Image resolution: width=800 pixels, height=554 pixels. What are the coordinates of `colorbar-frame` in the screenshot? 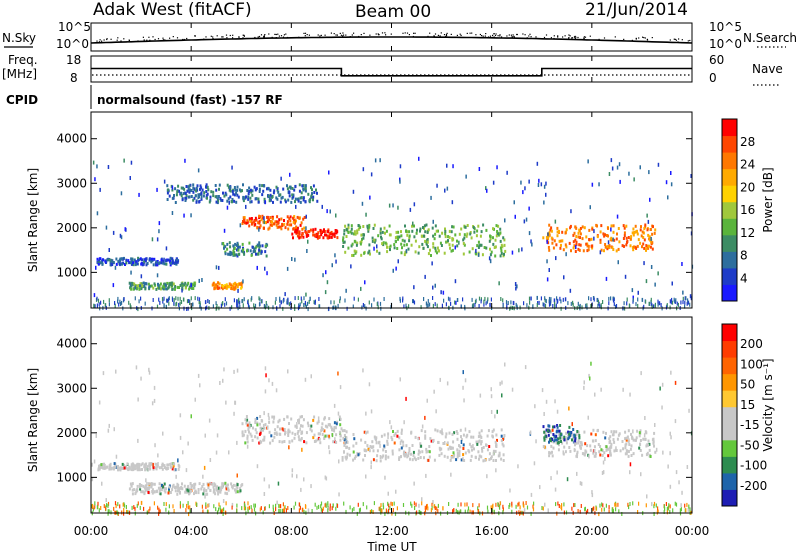 It's located at (729, 210).